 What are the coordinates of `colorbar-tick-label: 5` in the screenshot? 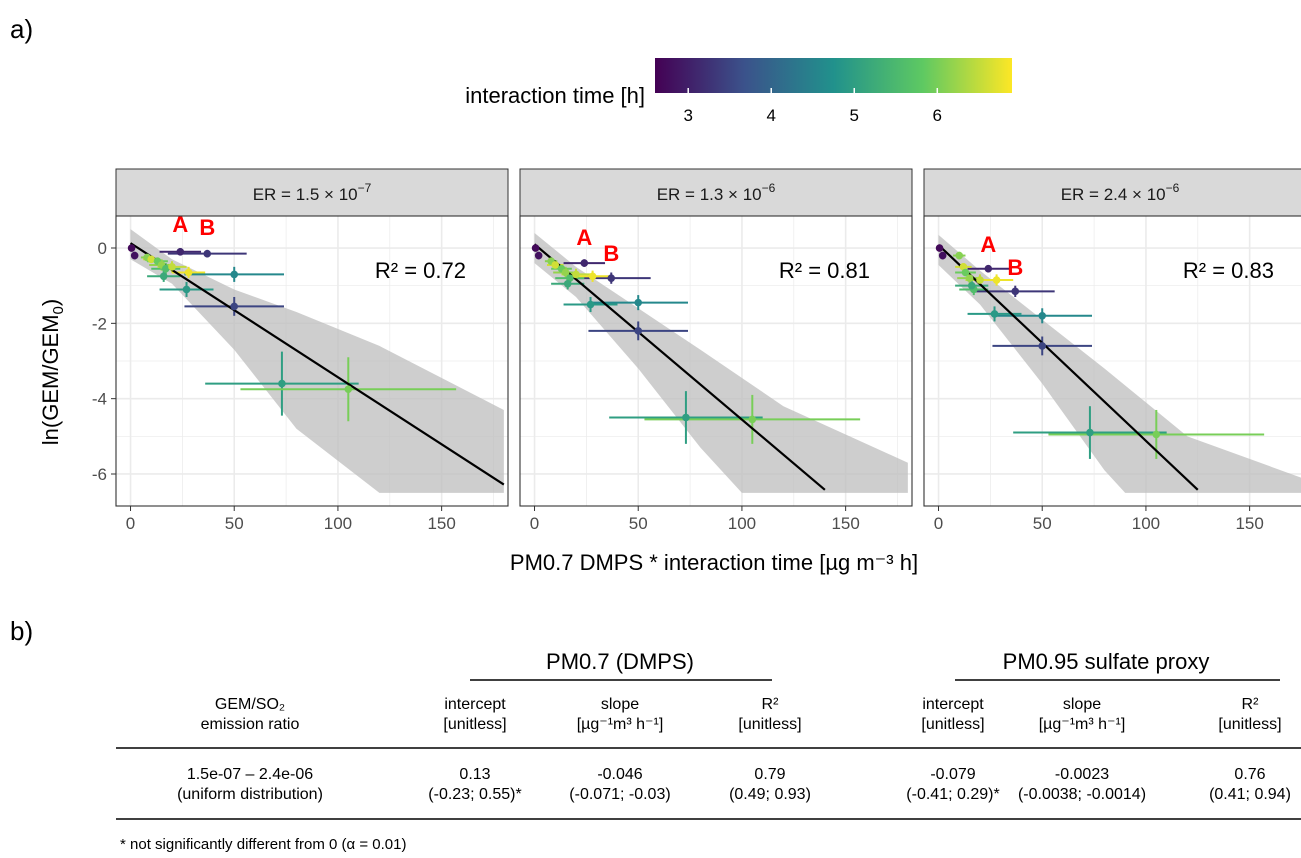 It's located at (854, 115).